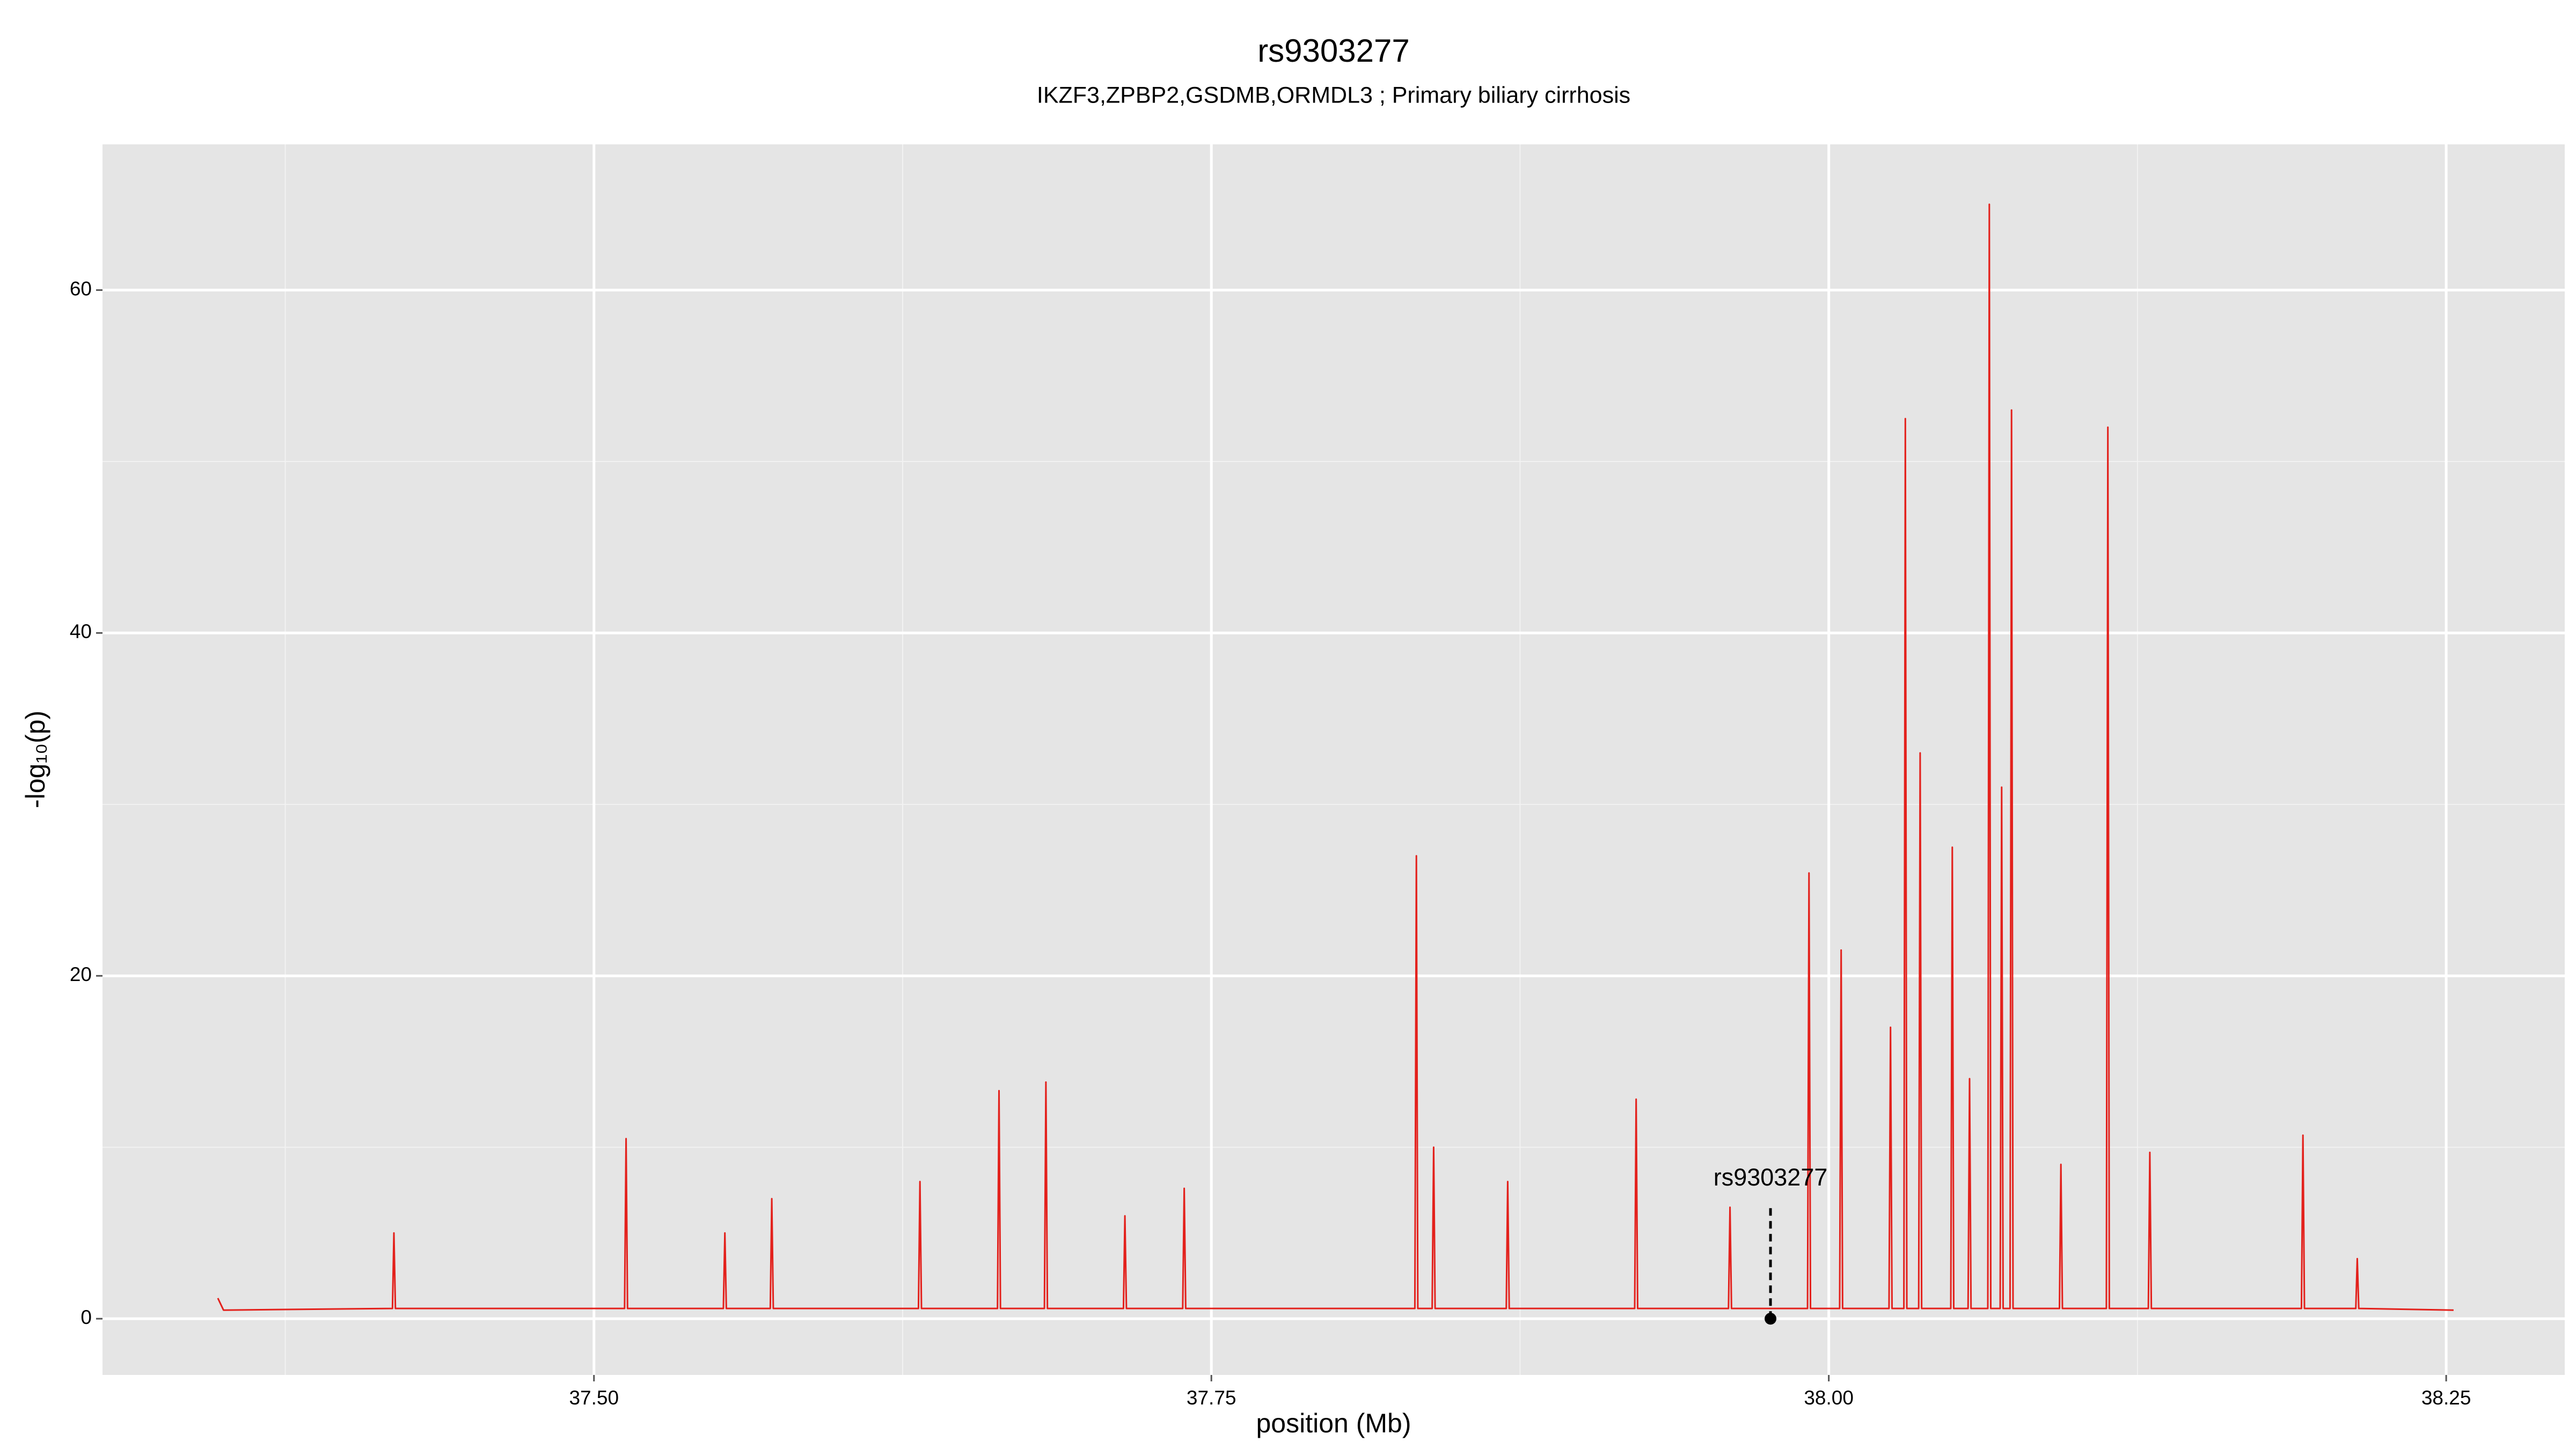 The width and height of the screenshot is (2576, 1449). What do you see at coordinates (2446, 1398) in the screenshot?
I see `x-tick-label: 38.25` at bounding box center [2446, 1398].